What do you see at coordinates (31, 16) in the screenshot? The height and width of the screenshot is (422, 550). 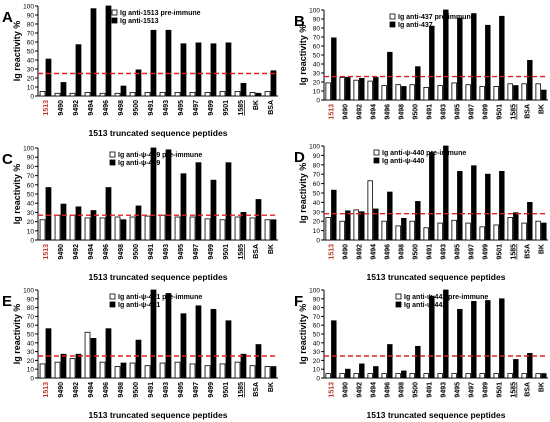 I see `y-tick-label: 90` at bounding box center [31, 16].